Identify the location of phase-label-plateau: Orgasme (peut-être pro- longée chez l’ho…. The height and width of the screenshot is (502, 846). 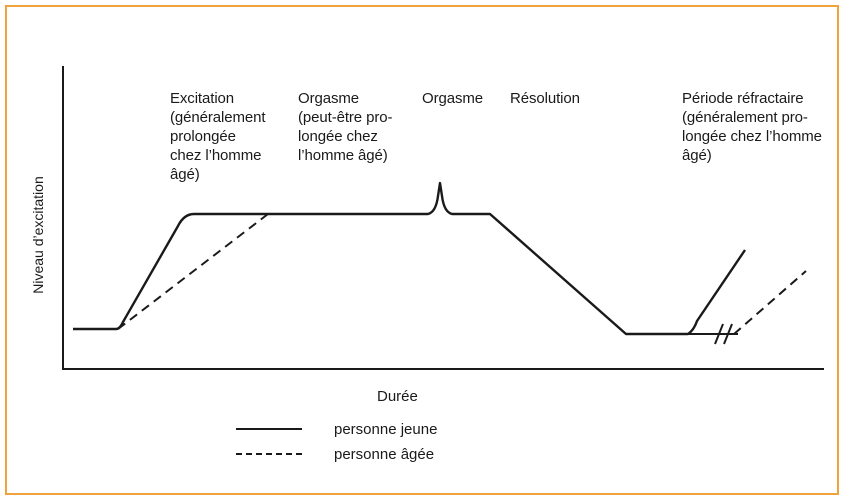
(345, 127).